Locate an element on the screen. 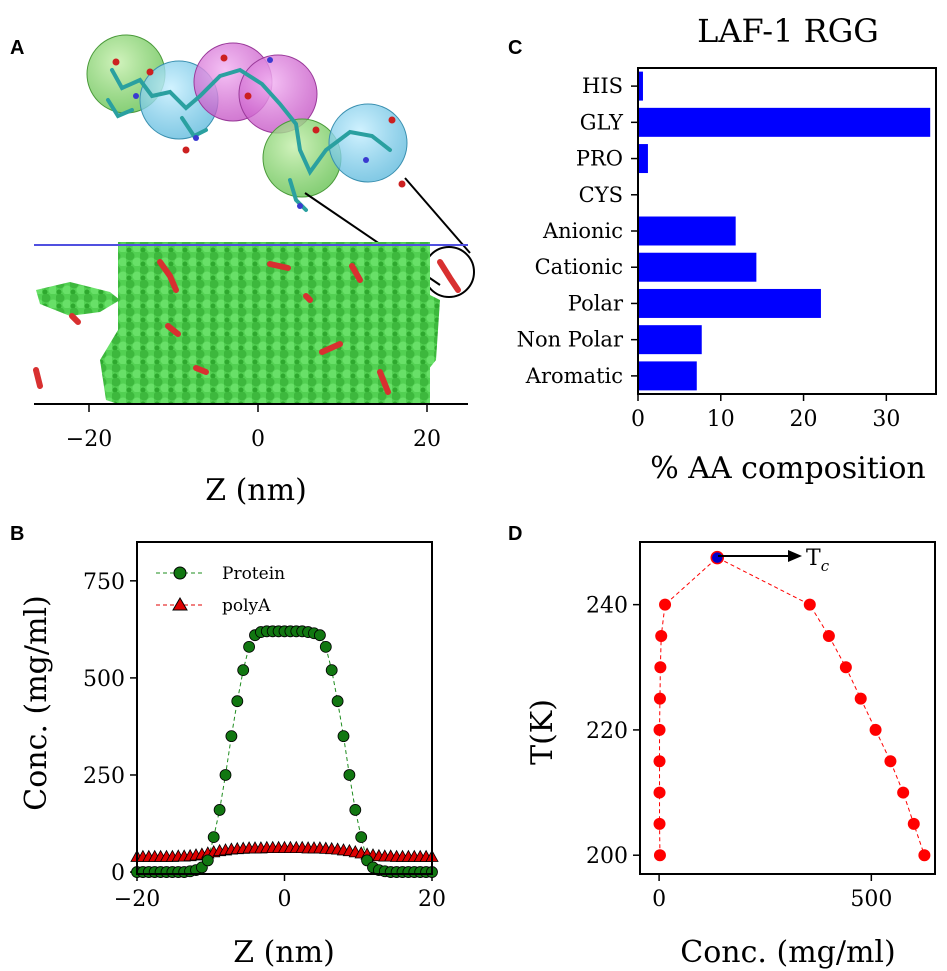 Image resolution: width=947 pixels, height=971 pixels. panel-c-x-tick-label: 10 is located at coordinates (721, 419).